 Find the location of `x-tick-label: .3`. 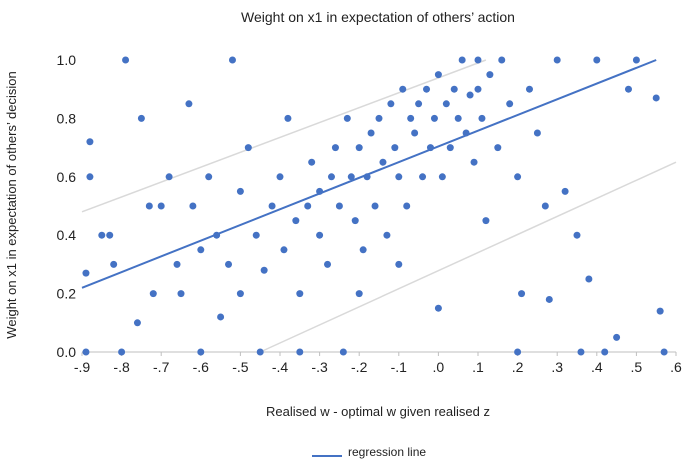

x-tick-label: .3 is located at coordinates (557, 367).